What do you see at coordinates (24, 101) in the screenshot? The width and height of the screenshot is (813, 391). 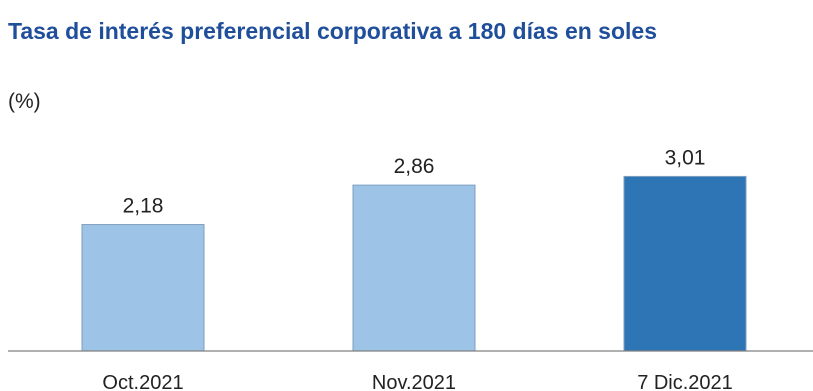 I see `chart-unit-subtitle: (%)` at bounding box center [24, 101].